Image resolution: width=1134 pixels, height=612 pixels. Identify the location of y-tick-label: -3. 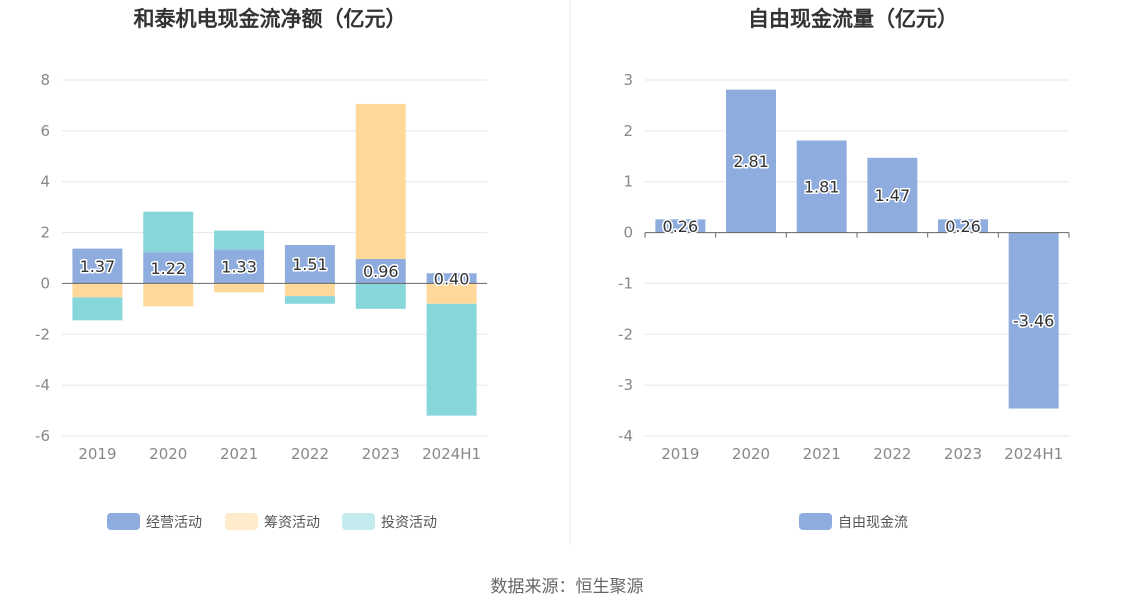
(625, 385).